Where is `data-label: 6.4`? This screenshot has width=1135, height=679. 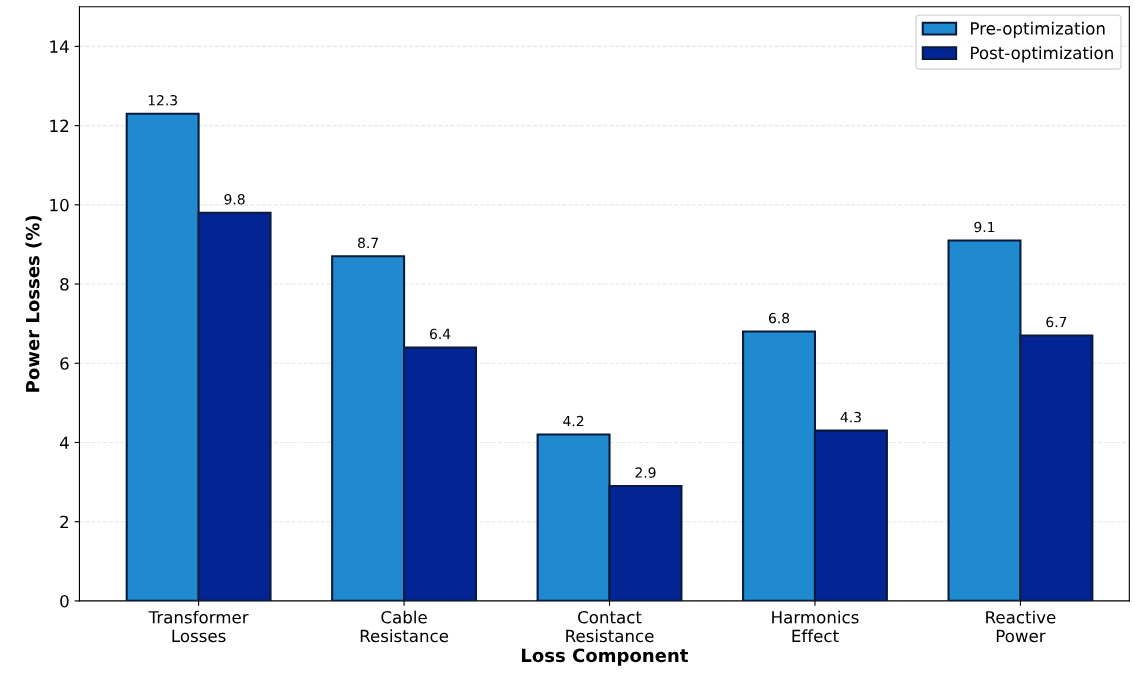
data-label: 6.4 is located at coordinates (440, 334).